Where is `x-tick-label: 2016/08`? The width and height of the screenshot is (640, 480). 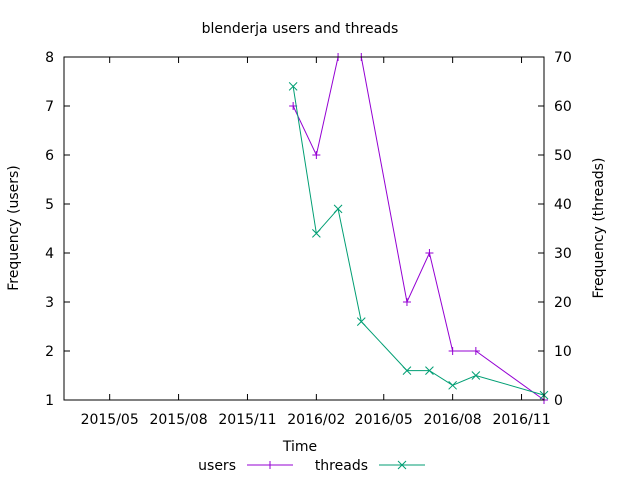 x-tick-label: 2016/08 is located at coordinates (453, 420).